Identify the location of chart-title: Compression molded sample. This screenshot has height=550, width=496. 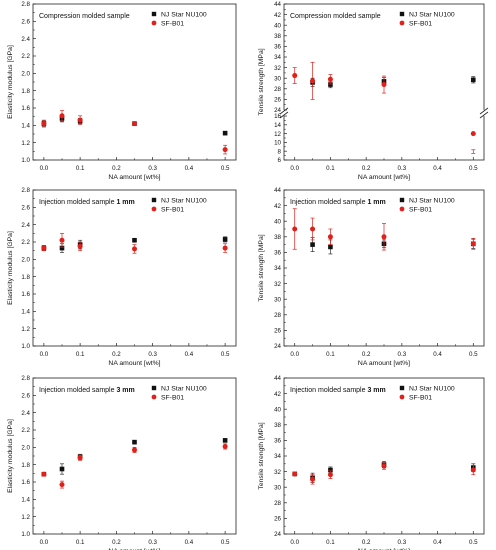
(84, 16).